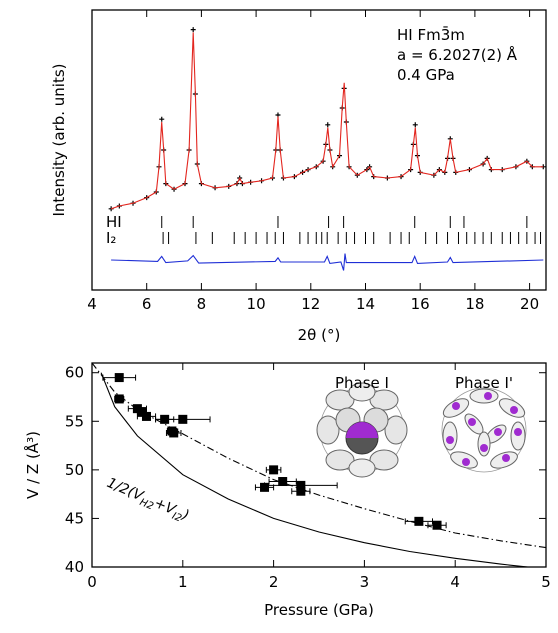  I want to click on annotation: a = 6.2027(2) Å, so click(457, 54).